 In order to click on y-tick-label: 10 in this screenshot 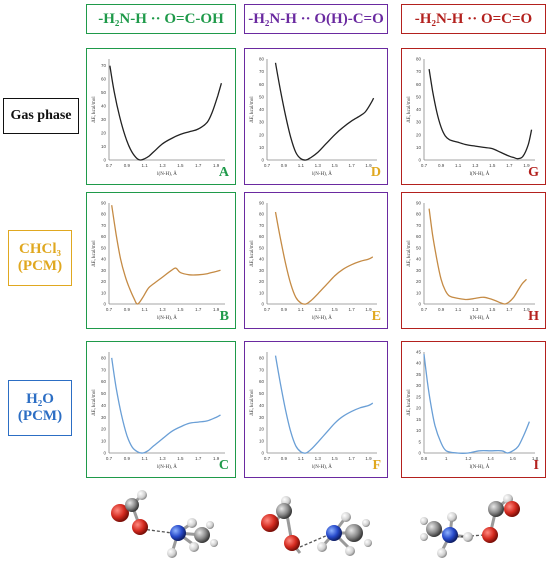, I will do `click(262, 292)`.